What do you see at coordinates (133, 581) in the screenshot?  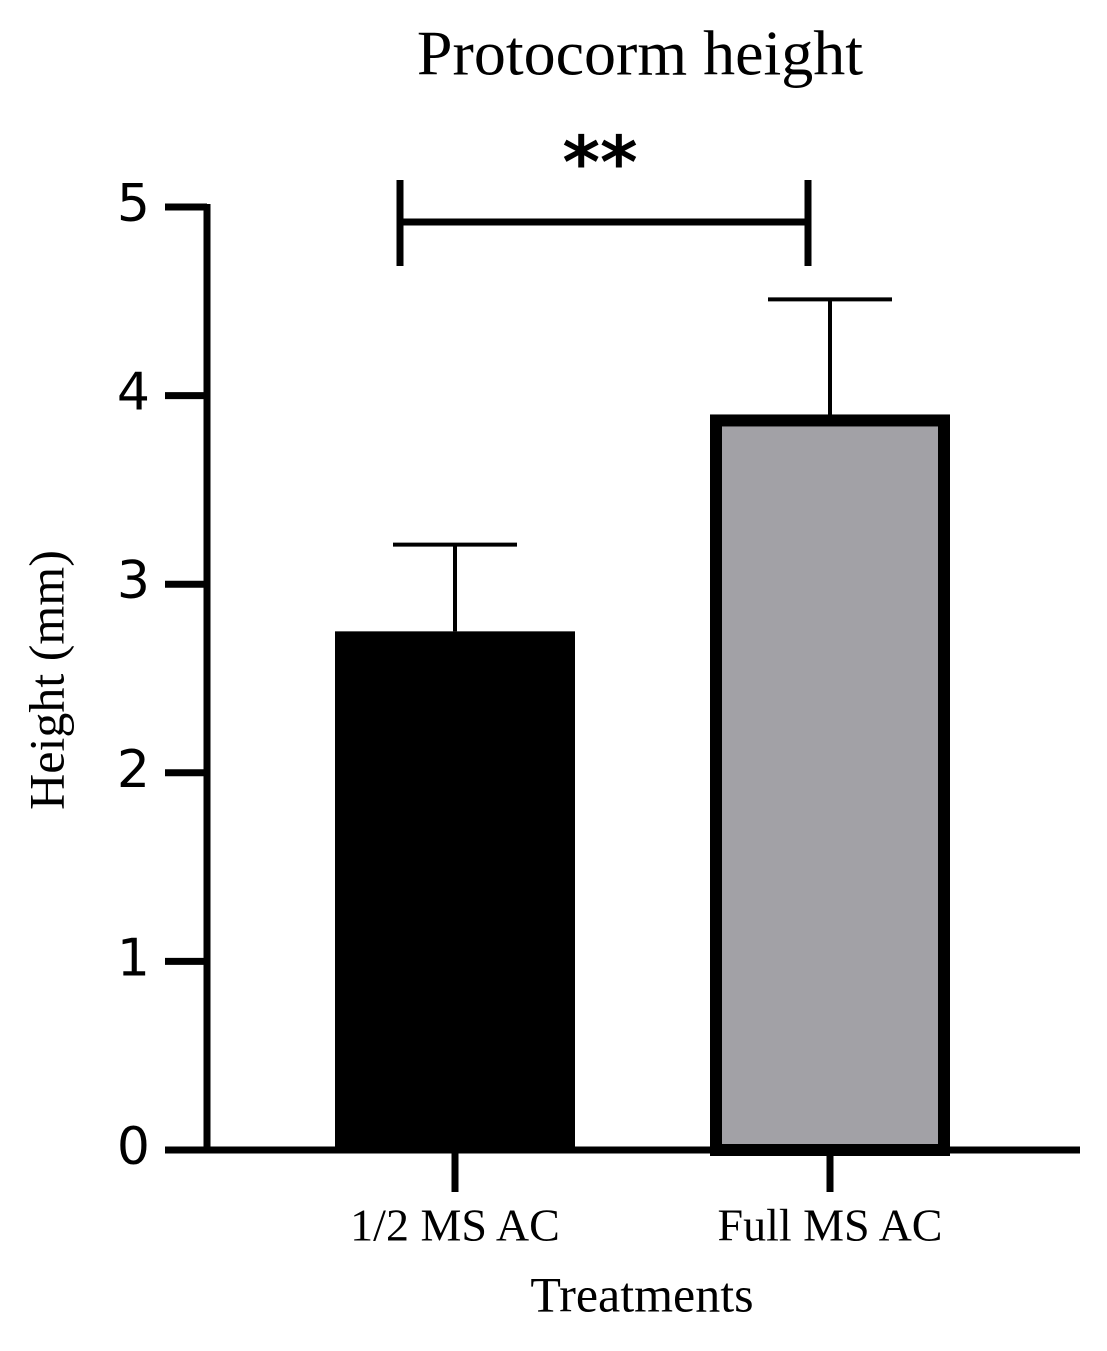 I see `y-tick-label: 3` at bounding box center [133, 581].